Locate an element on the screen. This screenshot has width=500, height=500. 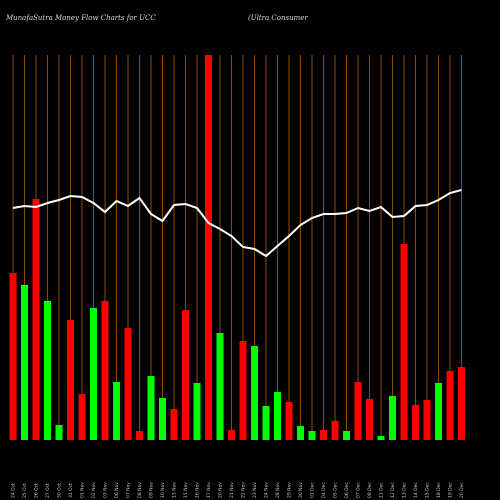
x-tick-label: 31 Oct is located at coordinates (71, 490).